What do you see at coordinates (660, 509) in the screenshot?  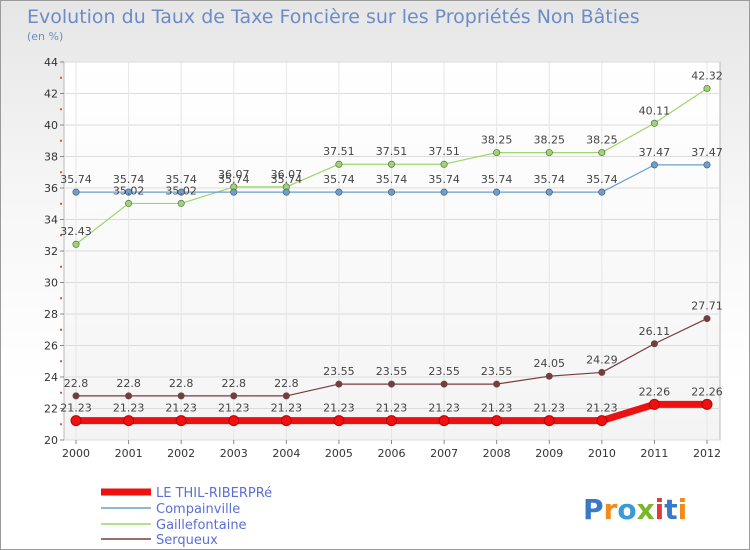 I see `logo-letter: i` at bounding box center [660, 509].